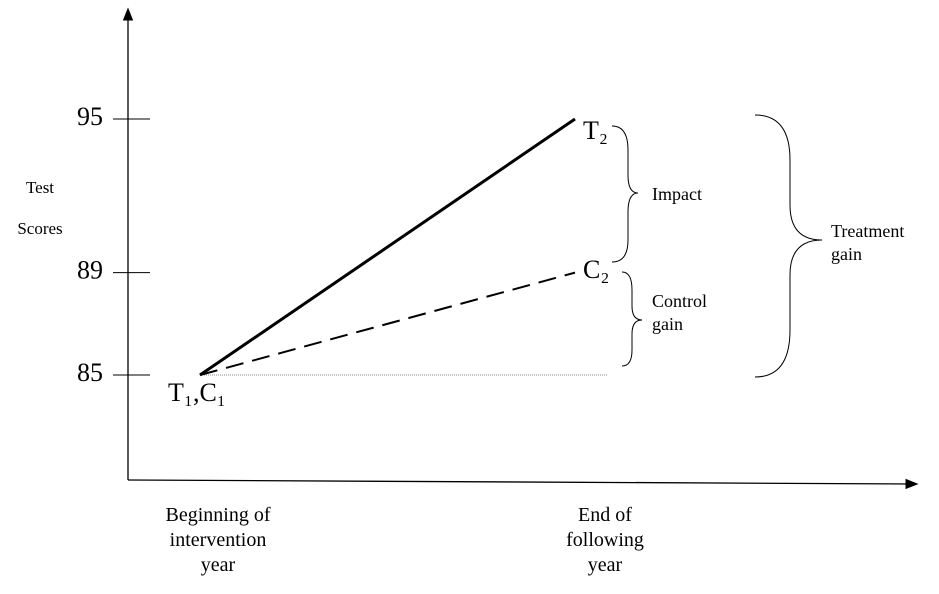 The height and width of the screenshot is (594, 939). Describe the element at coordinates (680, 312) in the screenshot. I see `annotation: Control gain` at that location.